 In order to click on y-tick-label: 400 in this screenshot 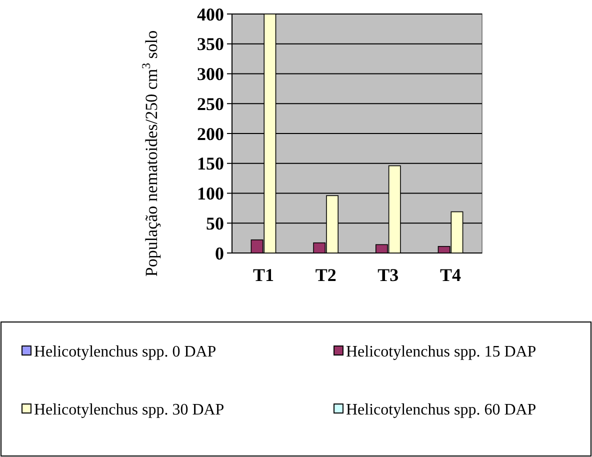, I will do `click(210, 14)`.